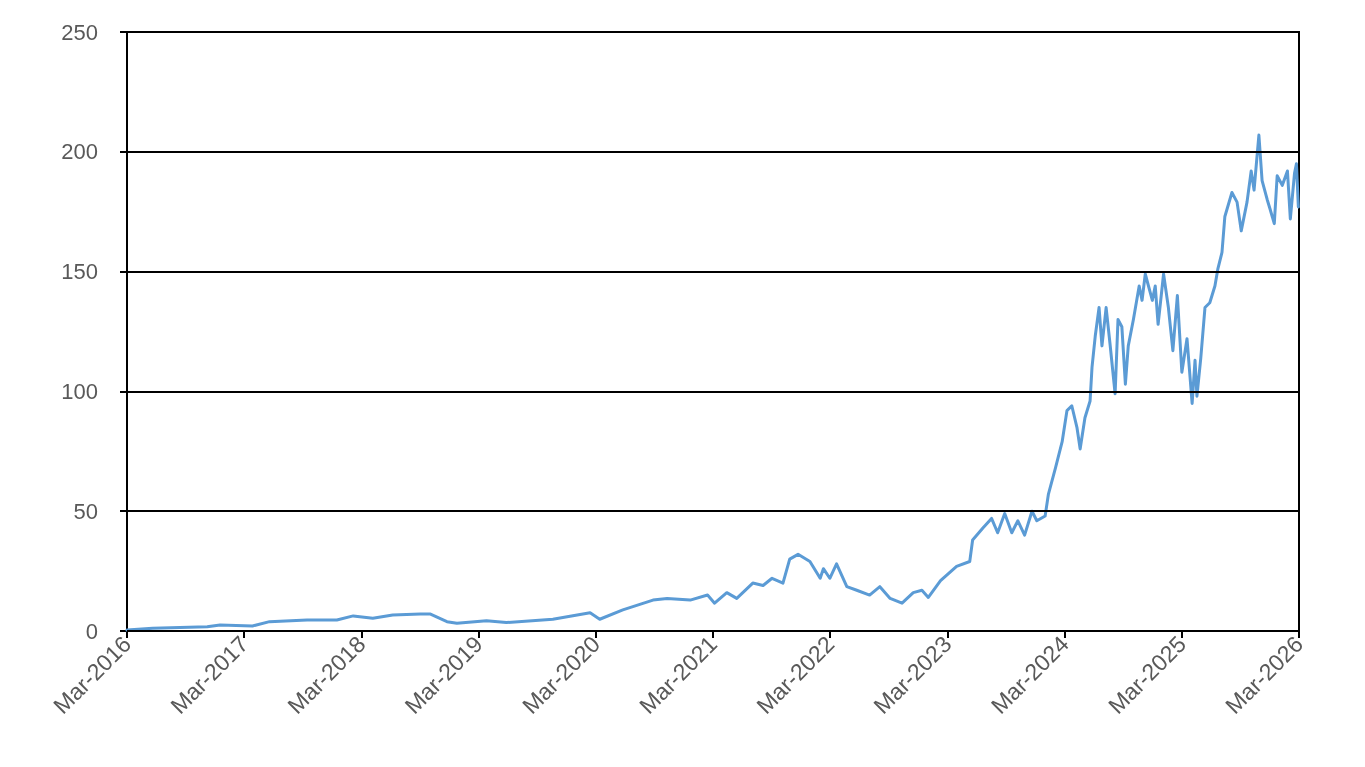 The image size is (1365, 767). Describe the element at coordinates (79, 272) in the screenshot. I see `y-tick-label: 150` at that location.